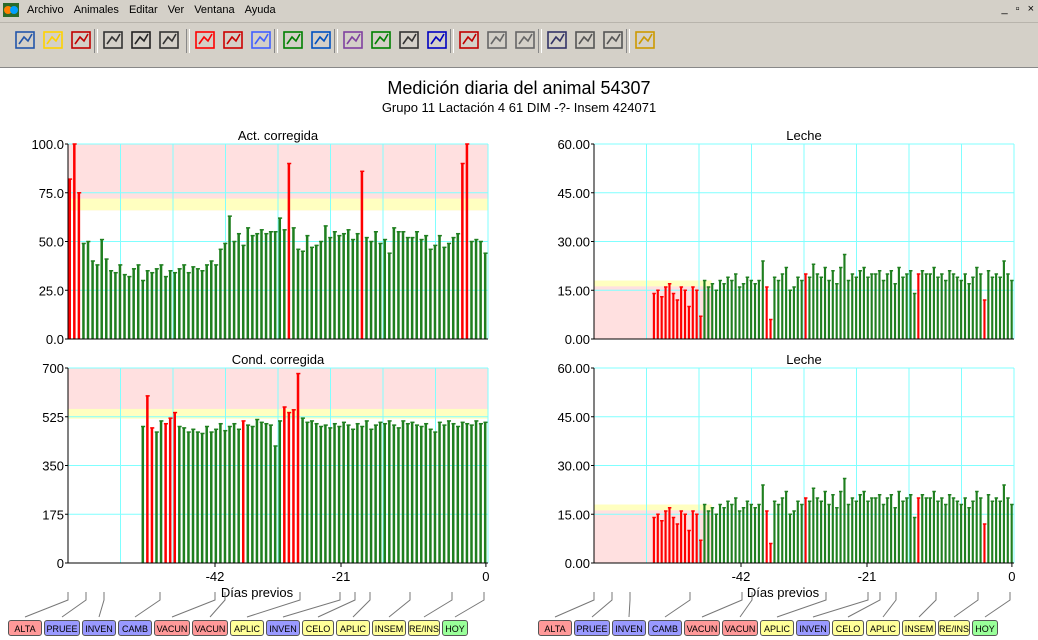 This screenshot has height=640, width=1038. Describe the element at coordinates (293, 40) in the screenshot. I see `scatter-icon` at that location.